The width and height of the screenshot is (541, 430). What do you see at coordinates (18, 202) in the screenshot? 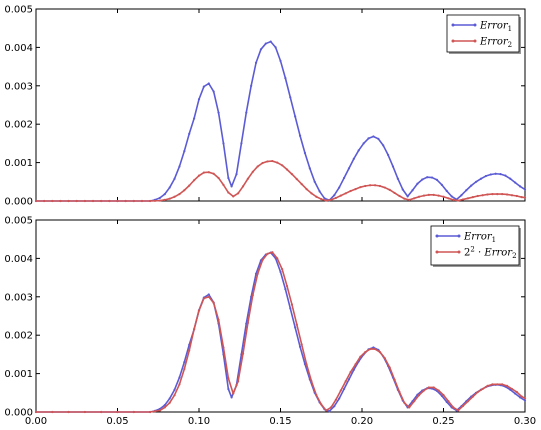
I see `y-tick-label: 0.000` at bounding box center [18, 202].